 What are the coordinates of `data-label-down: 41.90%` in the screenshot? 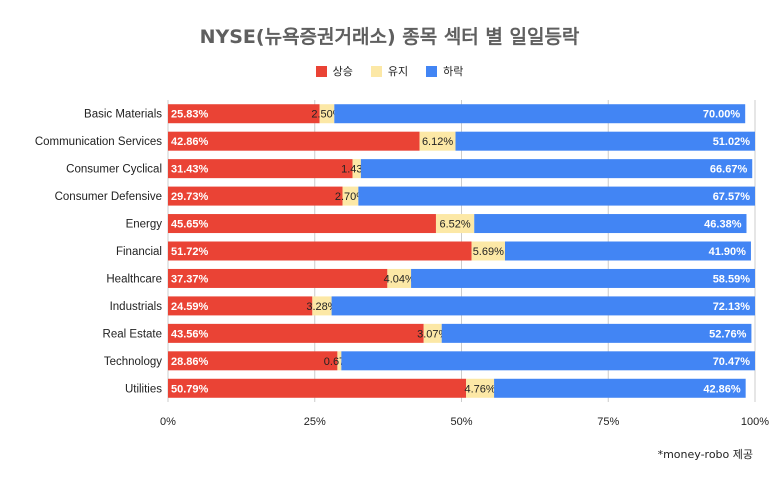 It's located at (728, 252).